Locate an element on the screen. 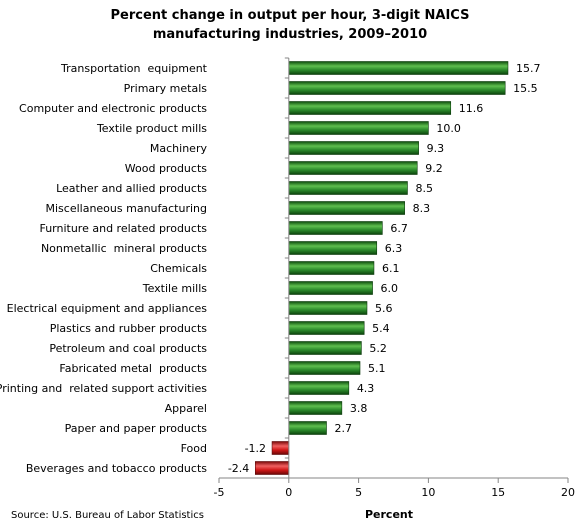 Image resolution: width=580 pixels, height=528 pixels. category-label: Textile mills is located at coordinates (175, 288).